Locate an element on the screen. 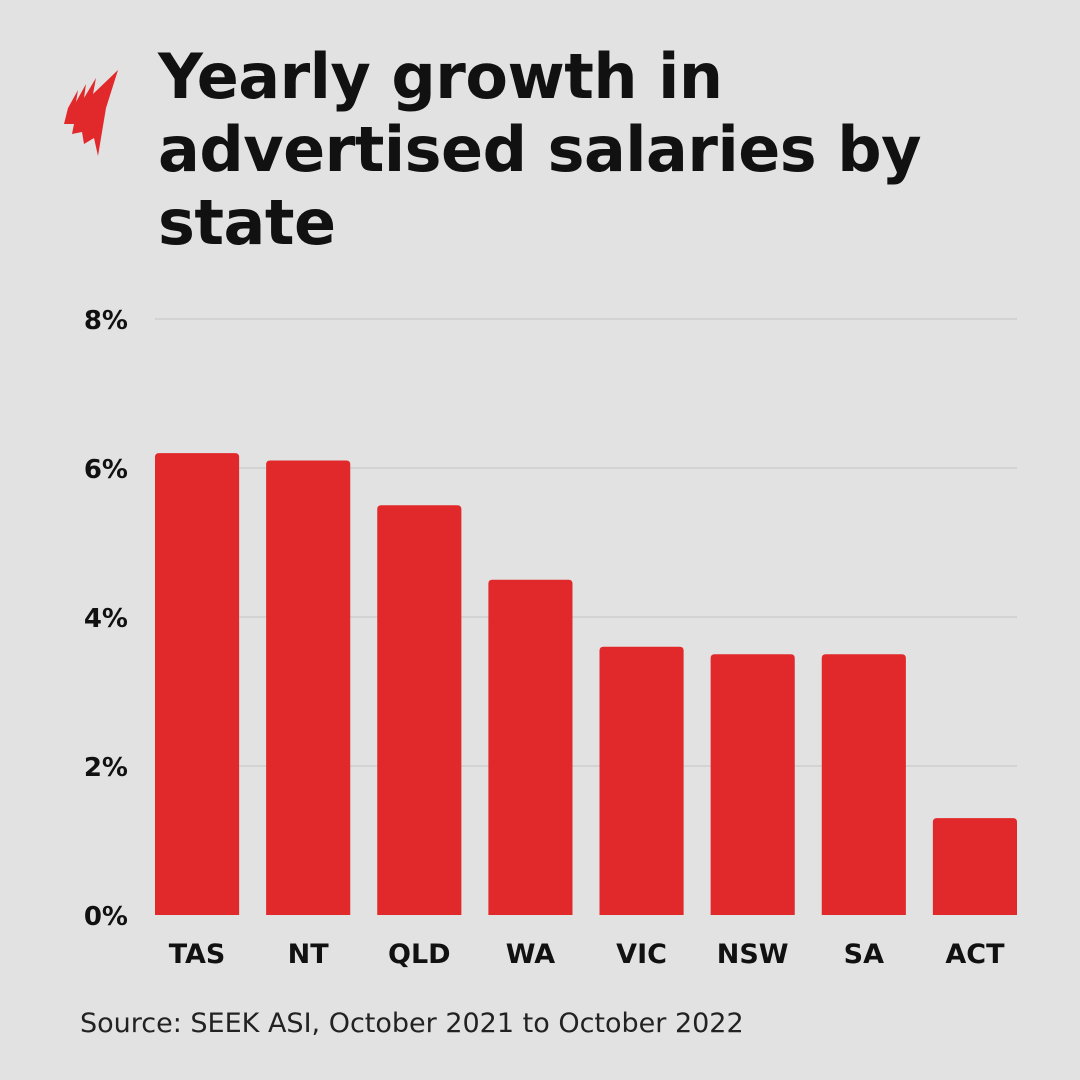 The width and height of the screenshot is (1080, 1080). bar-sa is located at coordinates (863, 784).